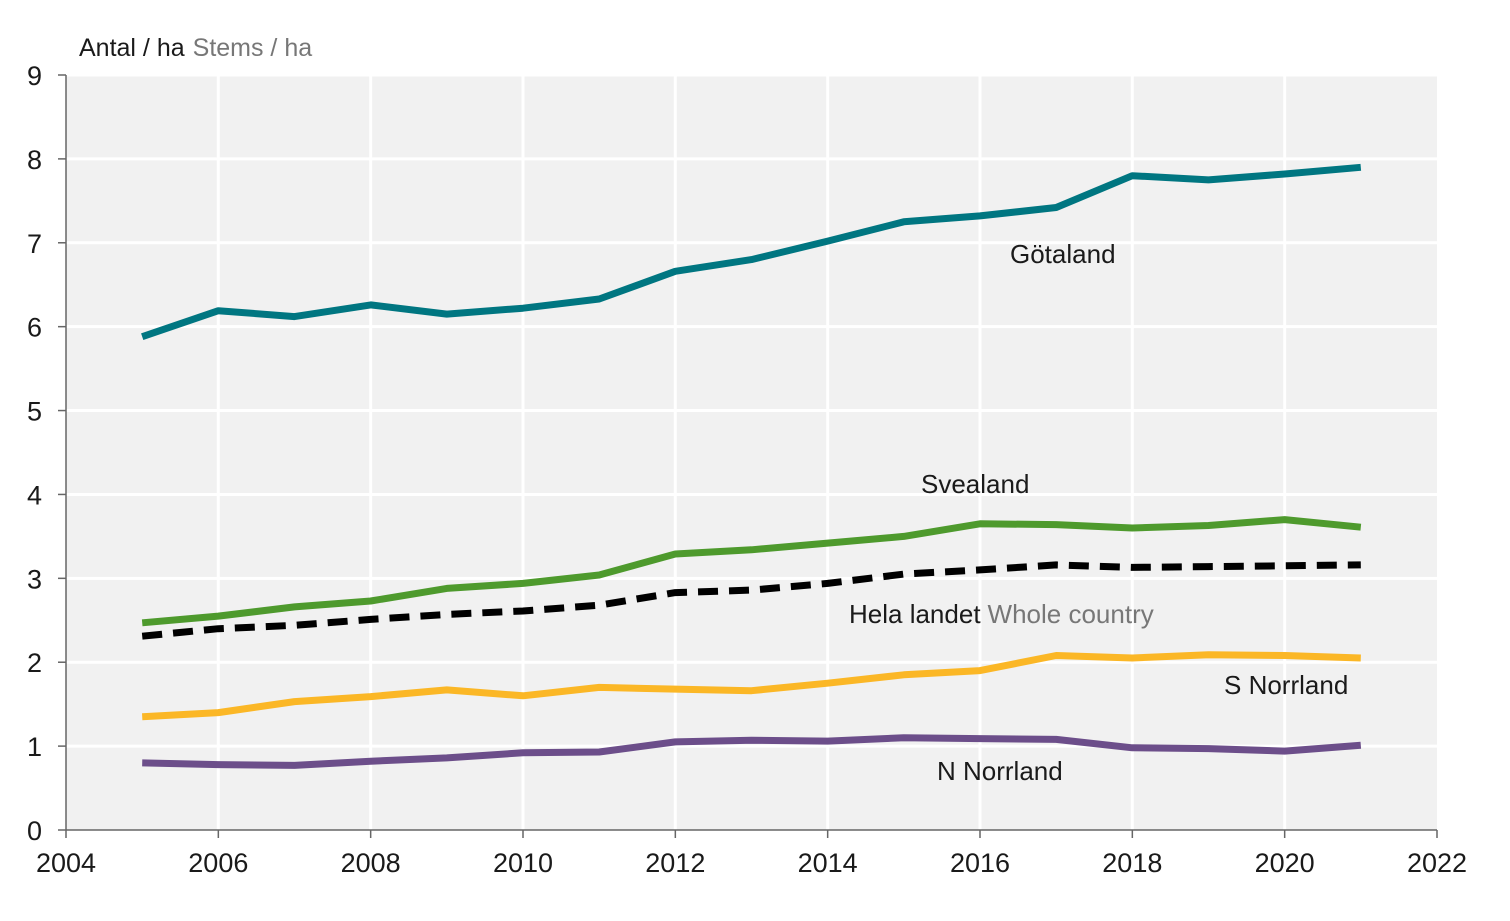 Image resolution: width=1510 pixels, height=921 pixels. Describe the element at coordinates (34, 412) in the screenshot. I see `y-tick-label-5: 5` at that location.